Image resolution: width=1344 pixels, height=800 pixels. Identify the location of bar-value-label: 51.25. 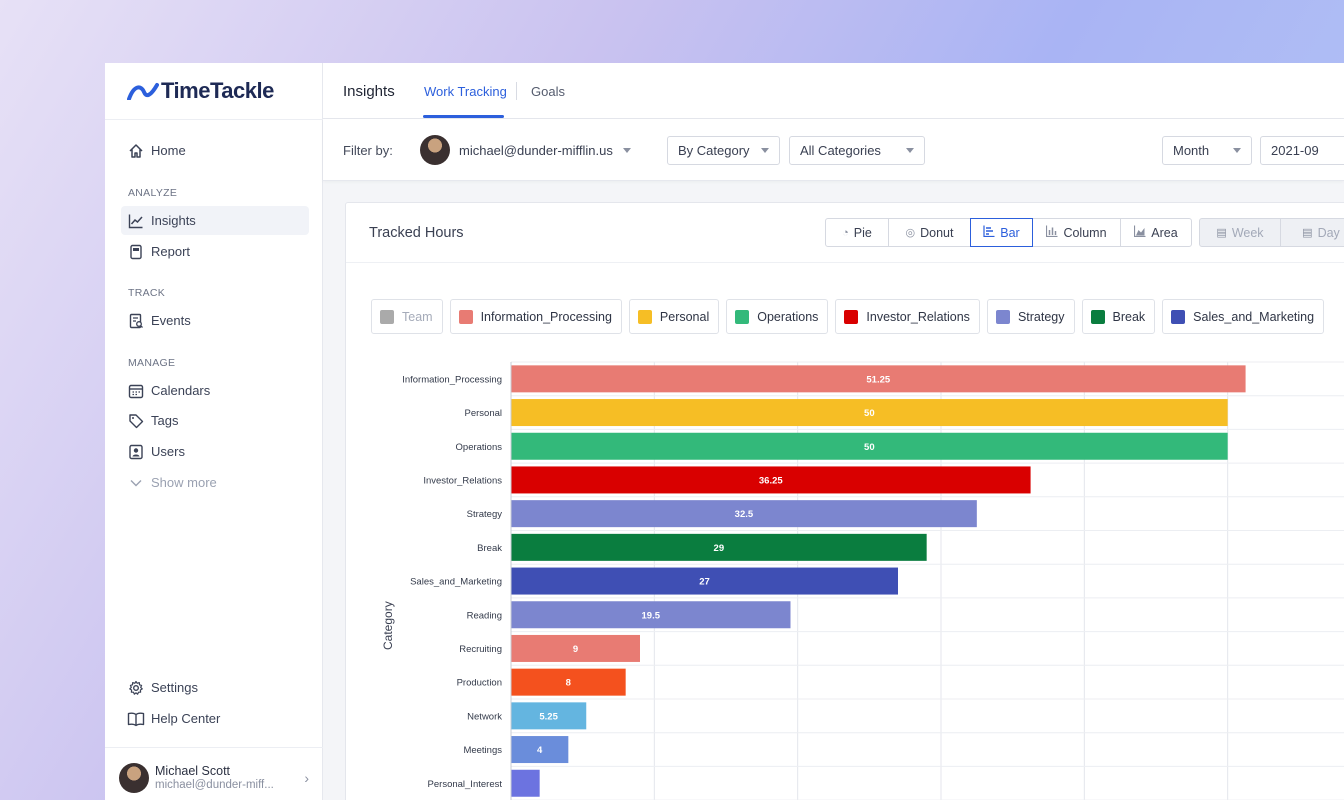
(878, 379).